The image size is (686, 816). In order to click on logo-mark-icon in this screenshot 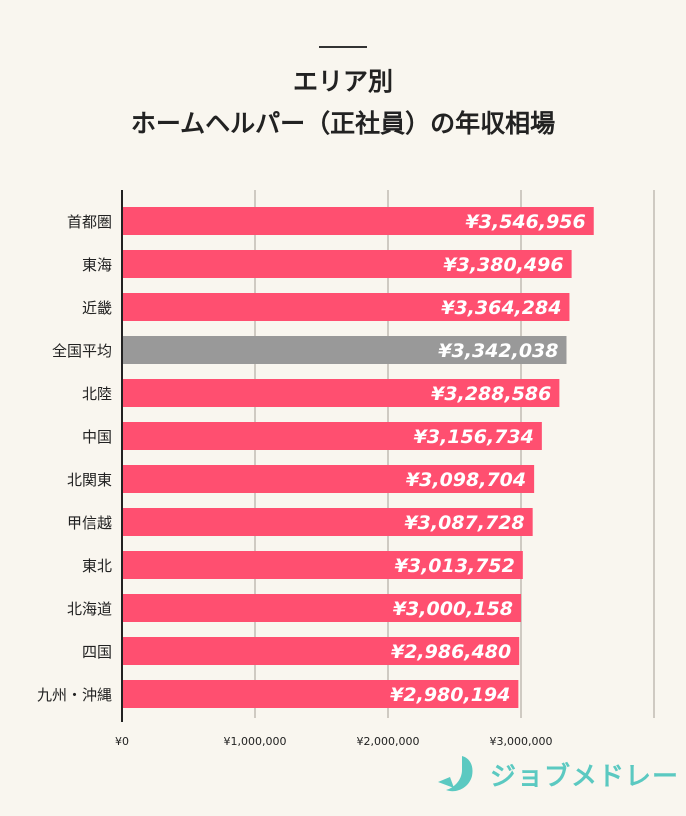, I will do `click(455, 774)`.